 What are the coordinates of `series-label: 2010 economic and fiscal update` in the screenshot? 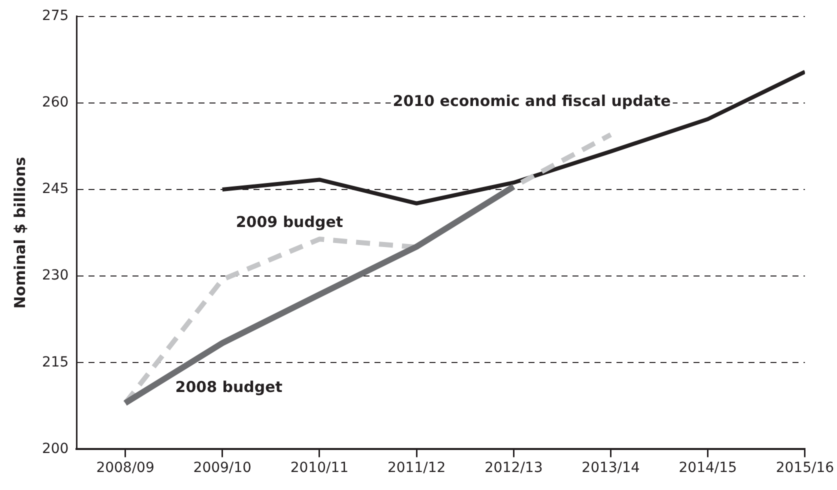 It's located at (531, 101).